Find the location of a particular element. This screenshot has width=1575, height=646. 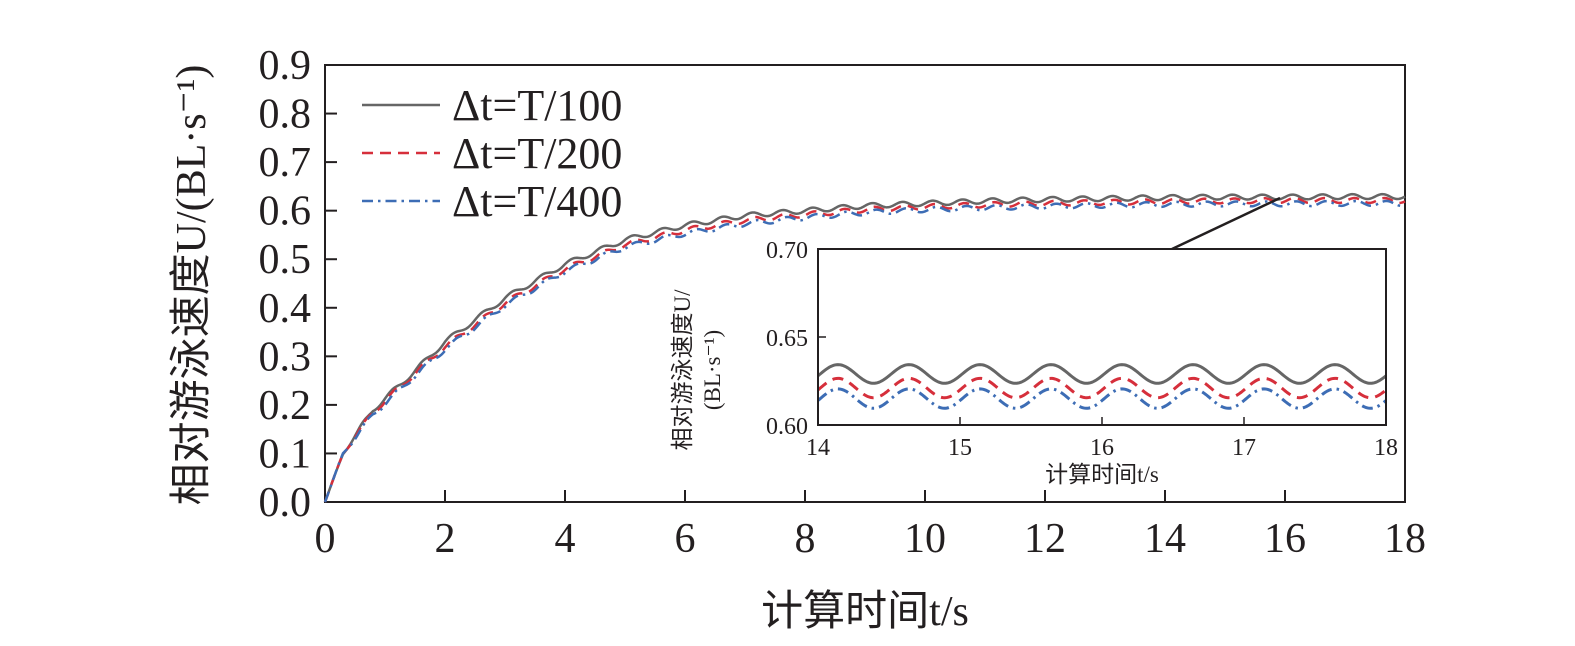

legend-label: Δt=T/200 is located at coordinates (537, 153).